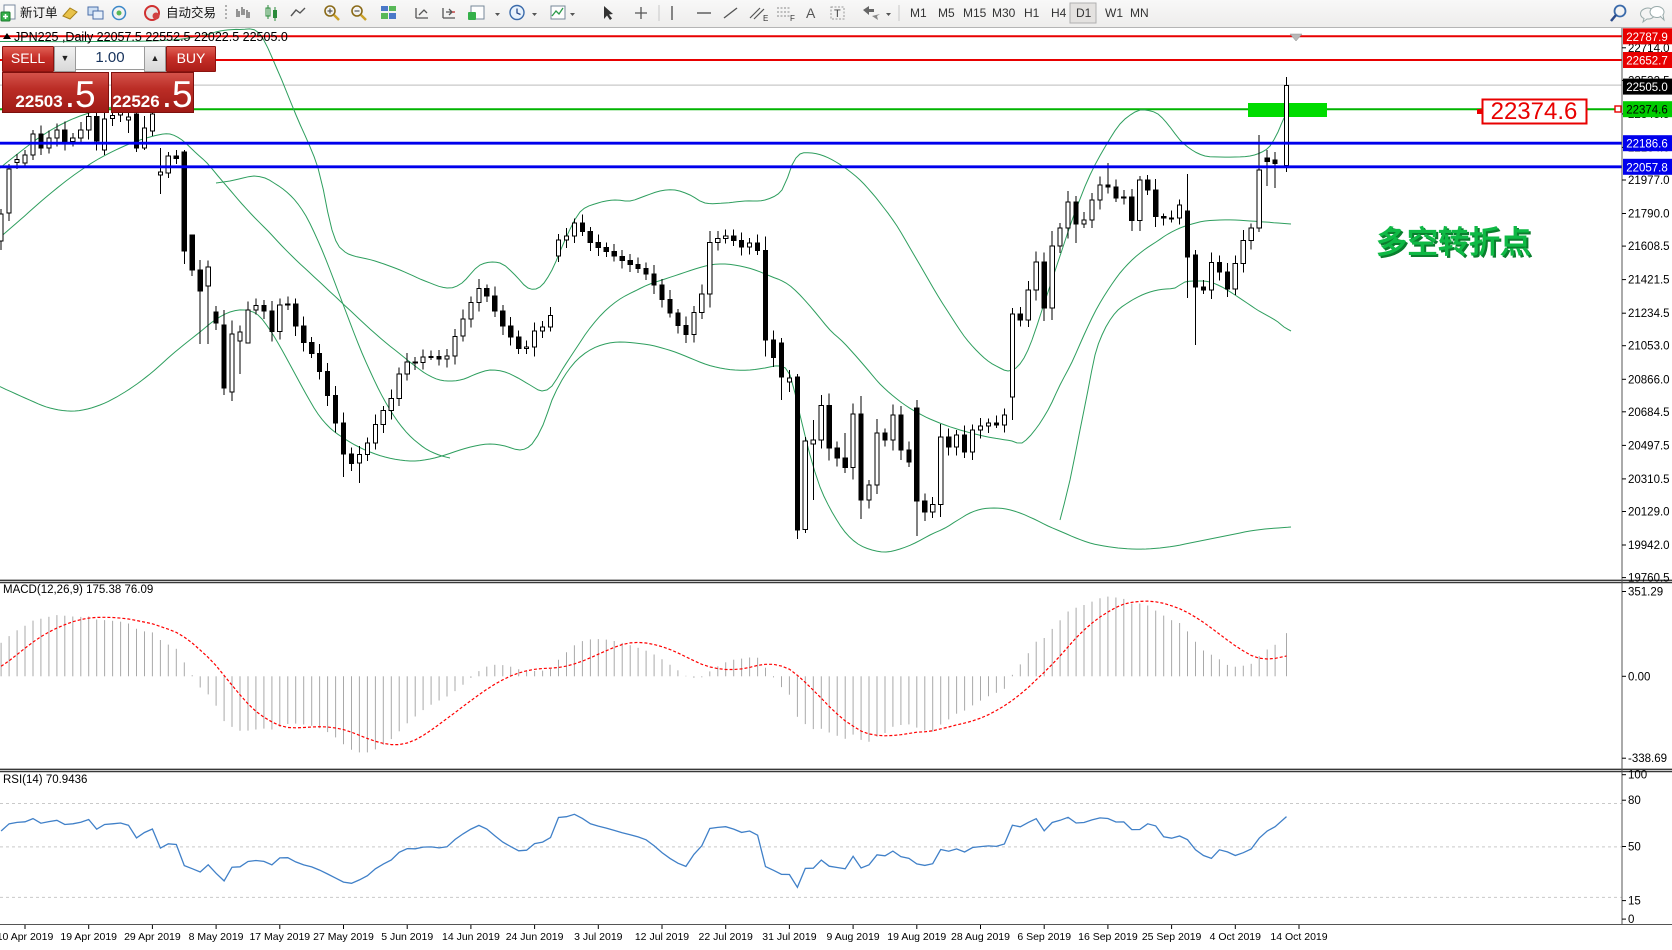  What do you see at coordinates (1649, 181) in the screenshot?
I see `svg-text: 21977.0` at bounding box center [1649, 181].